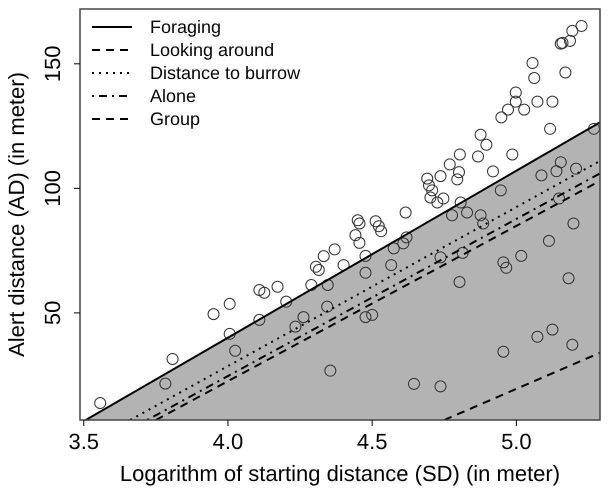 The height and width of the screenshot is (489, 608). I want to click on legend-label: Foraging, so click(186, 27).